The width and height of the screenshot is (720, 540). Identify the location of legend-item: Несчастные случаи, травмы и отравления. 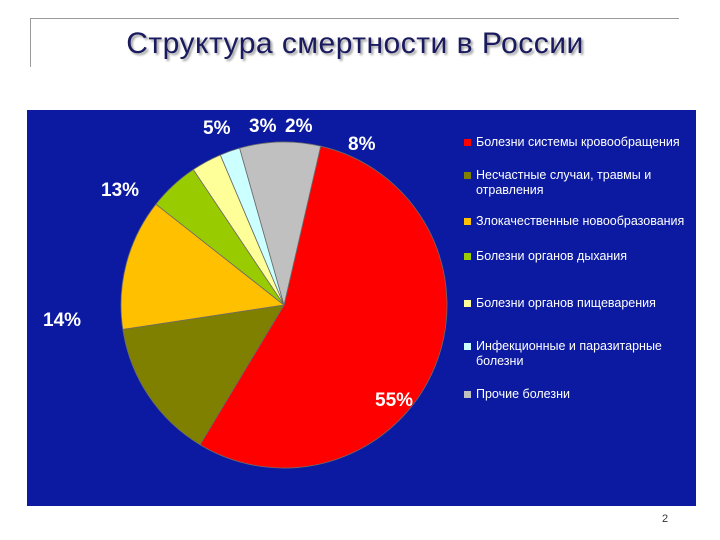
(579, 183).